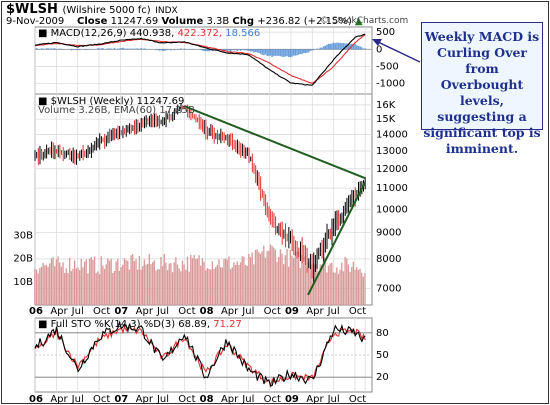 This screenshot has height=405, width=550. I want to click on close-label: Close, so click(92, 21).